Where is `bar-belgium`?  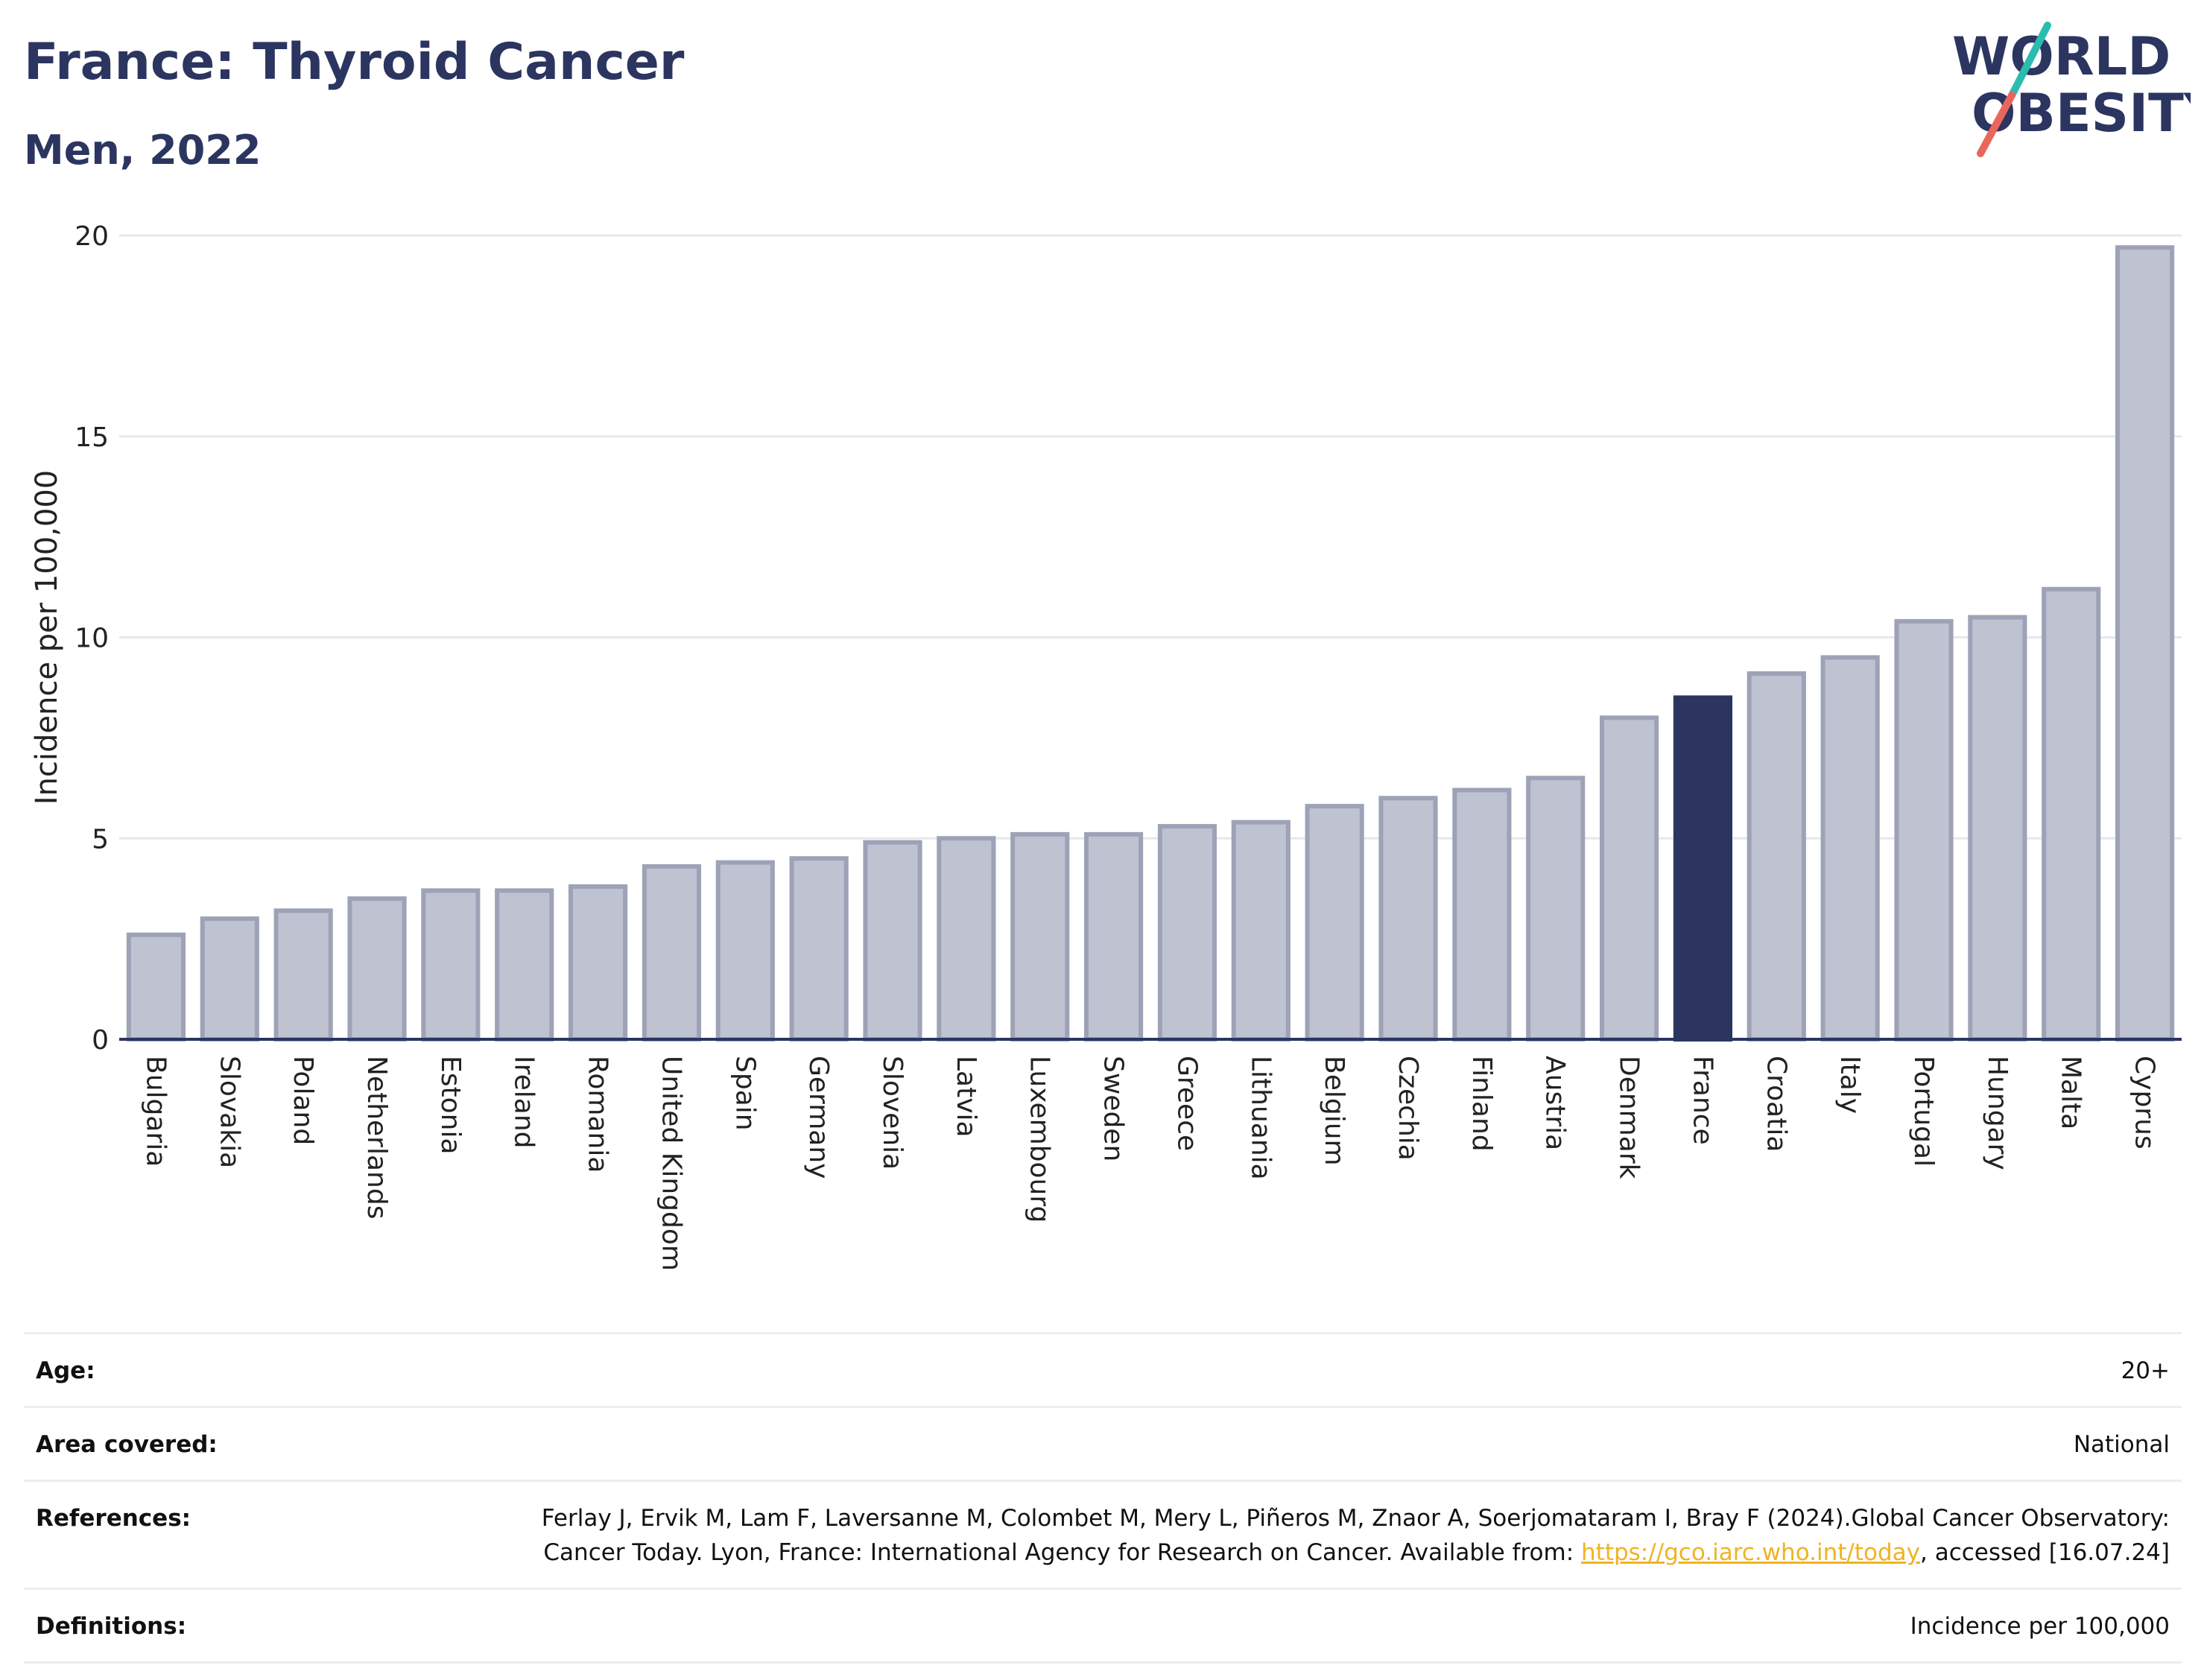
bar-belgium is located at coordinates (1334, 923).